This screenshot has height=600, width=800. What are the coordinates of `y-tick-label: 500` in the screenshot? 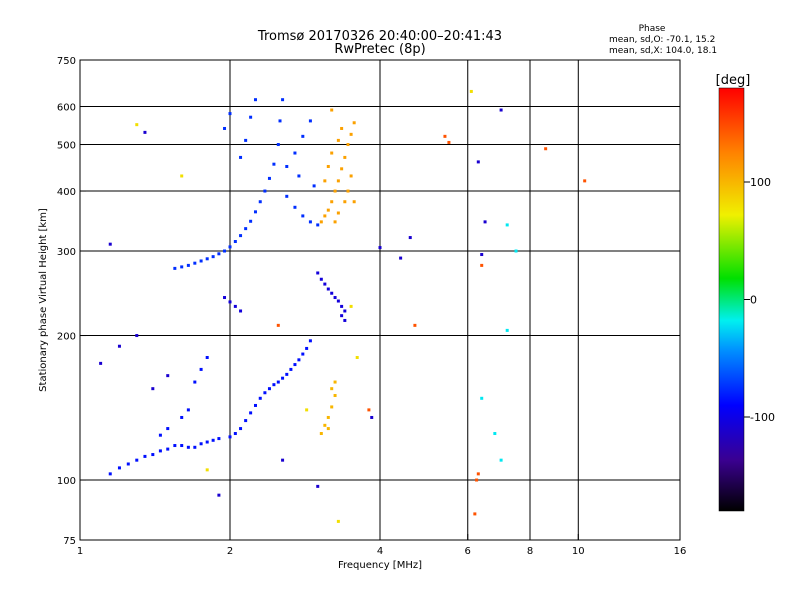 It's located at (66, 146).